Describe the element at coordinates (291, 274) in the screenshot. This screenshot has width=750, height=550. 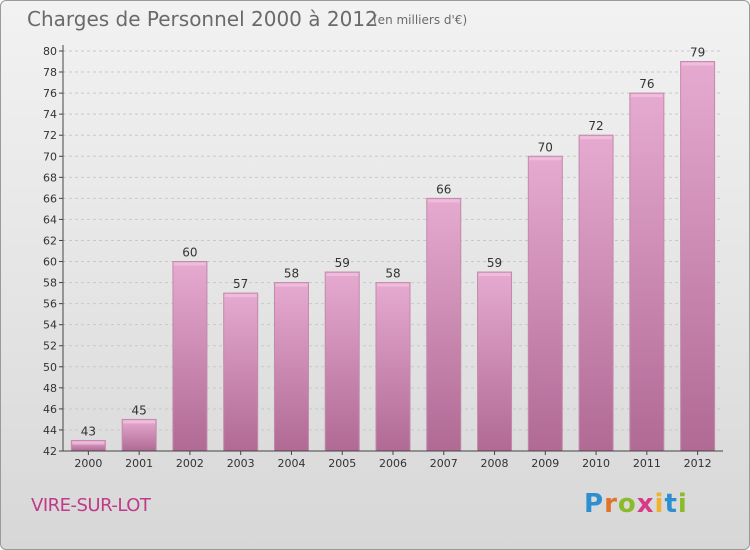
I see `data-label-2004: 58` at that location.